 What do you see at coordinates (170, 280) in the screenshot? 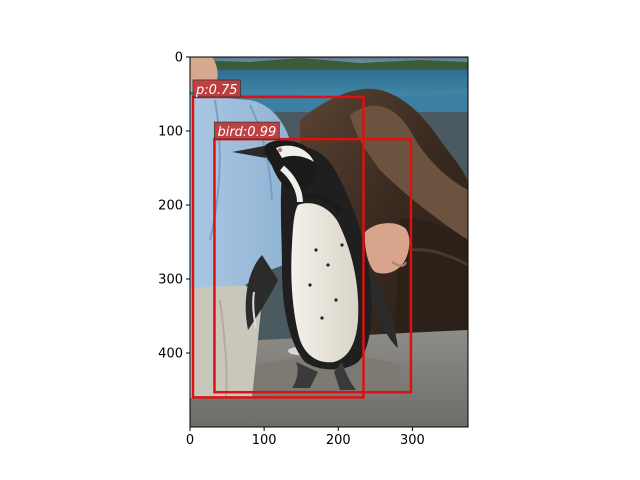
I see `y-tick-label: 300` at bounding box center [170, 280].